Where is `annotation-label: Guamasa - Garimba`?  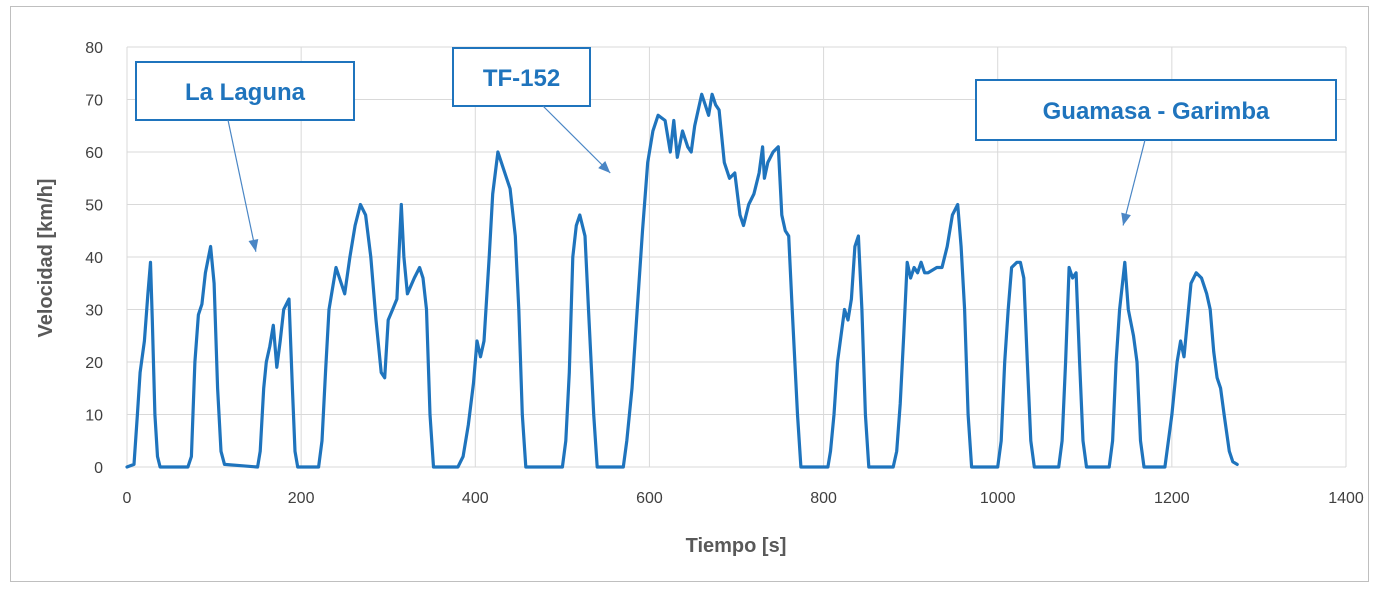 annotation-label: Guamasa - Garimba is located at coordinates (1156, 111).